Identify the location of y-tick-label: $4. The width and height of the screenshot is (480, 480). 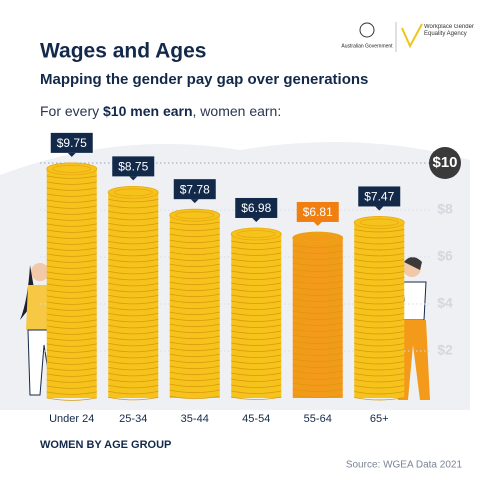
(445, 303).